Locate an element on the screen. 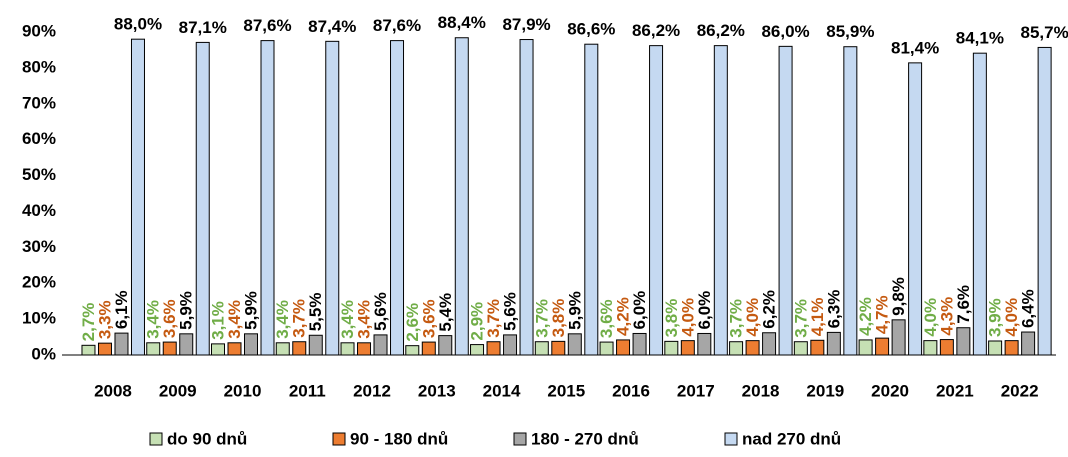 Image resolution: width=1068 pixels, height=457 pixels. data-label: 9,8% is located at coordinates (898, 296).